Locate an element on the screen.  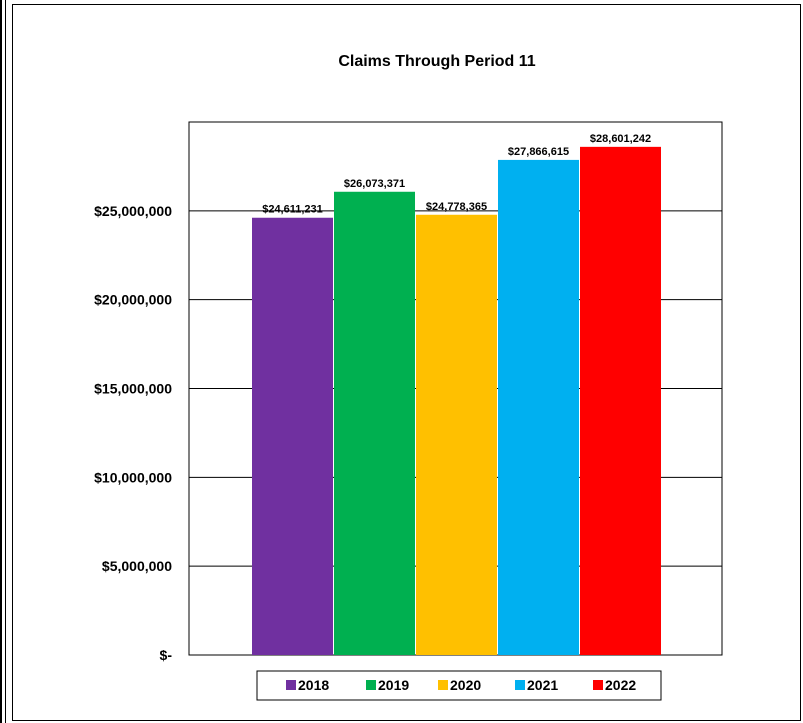
data-label-2020: $24,778,365 is located at coordinates (456, 207).